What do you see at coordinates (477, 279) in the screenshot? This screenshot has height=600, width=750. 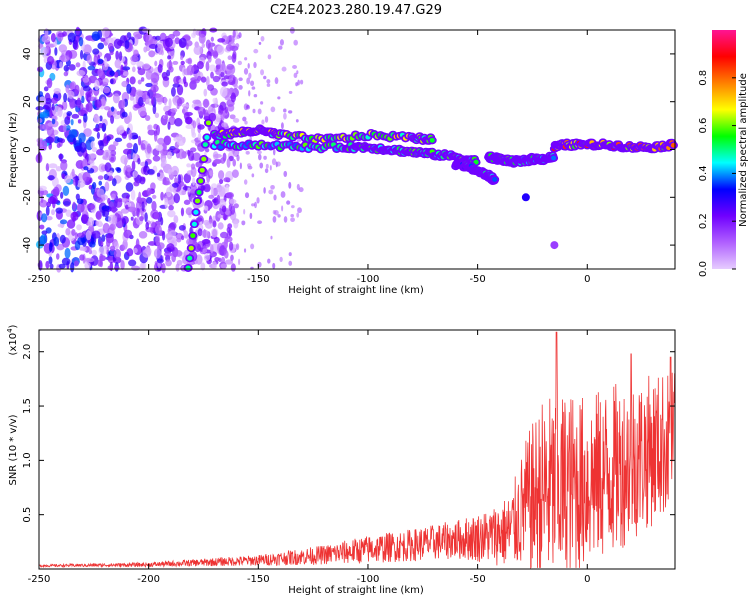 I see `x-tick-label: -50` at bounding box center [477, 279].